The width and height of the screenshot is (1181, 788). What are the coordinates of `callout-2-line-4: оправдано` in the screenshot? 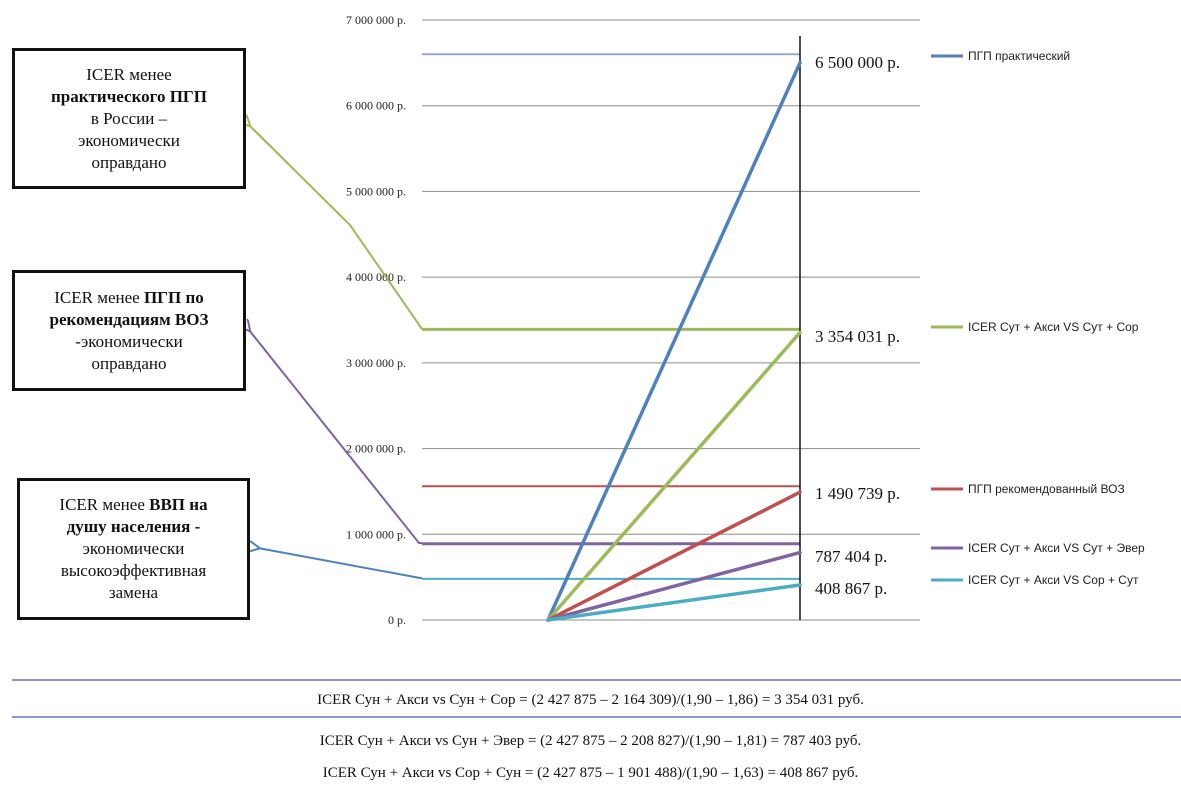 It's located at (129, 363).